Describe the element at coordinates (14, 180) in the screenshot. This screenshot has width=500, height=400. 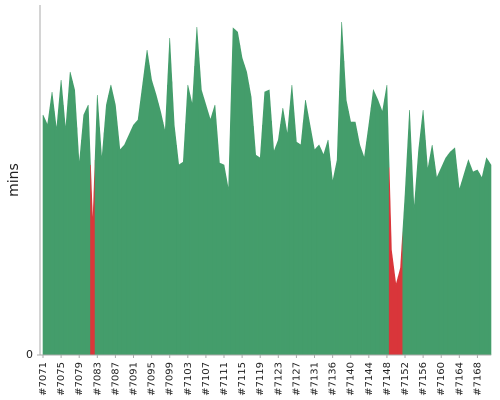
I see `y-axis-label: mins` at that location.